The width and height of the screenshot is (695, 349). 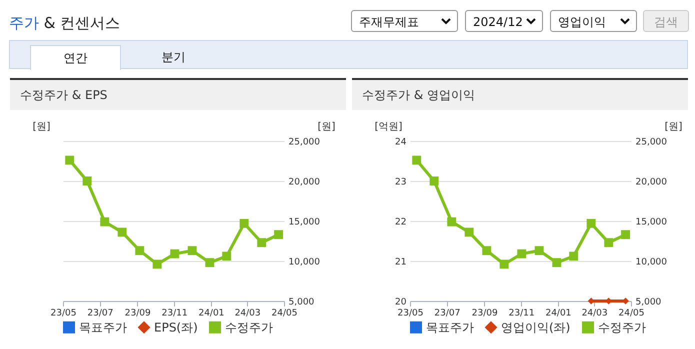 I want to click on y-axis-title: [원], so click(x=41, y=127).